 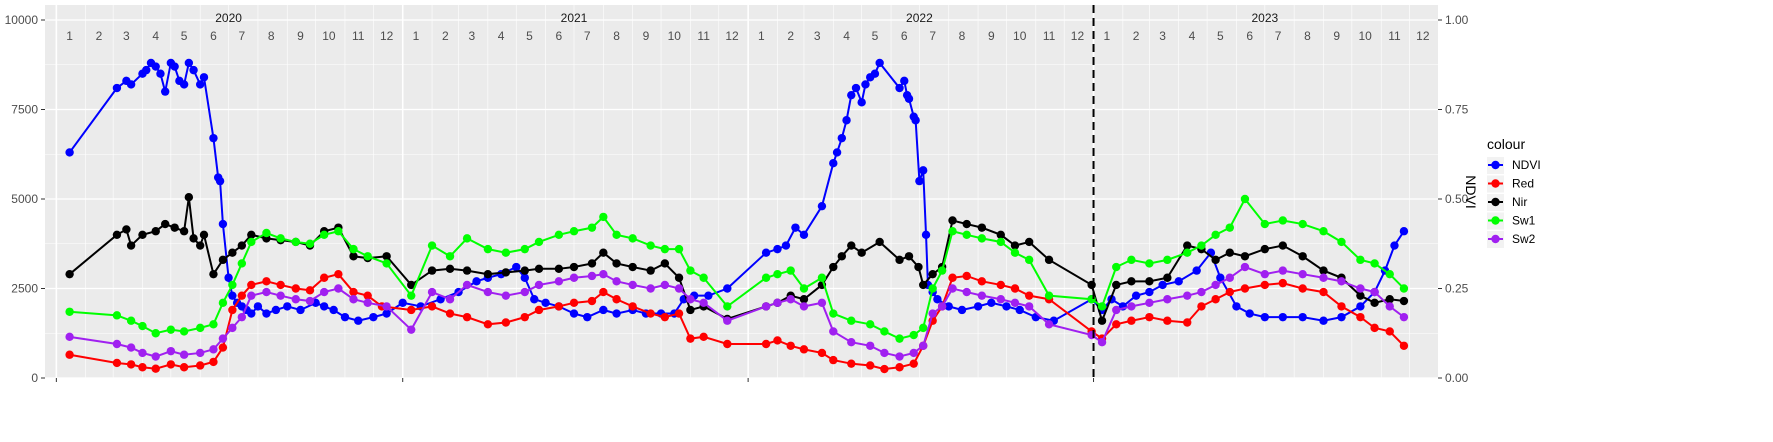 I want to click on left-axis-tick-label: 0, so click(x=34, y=378).